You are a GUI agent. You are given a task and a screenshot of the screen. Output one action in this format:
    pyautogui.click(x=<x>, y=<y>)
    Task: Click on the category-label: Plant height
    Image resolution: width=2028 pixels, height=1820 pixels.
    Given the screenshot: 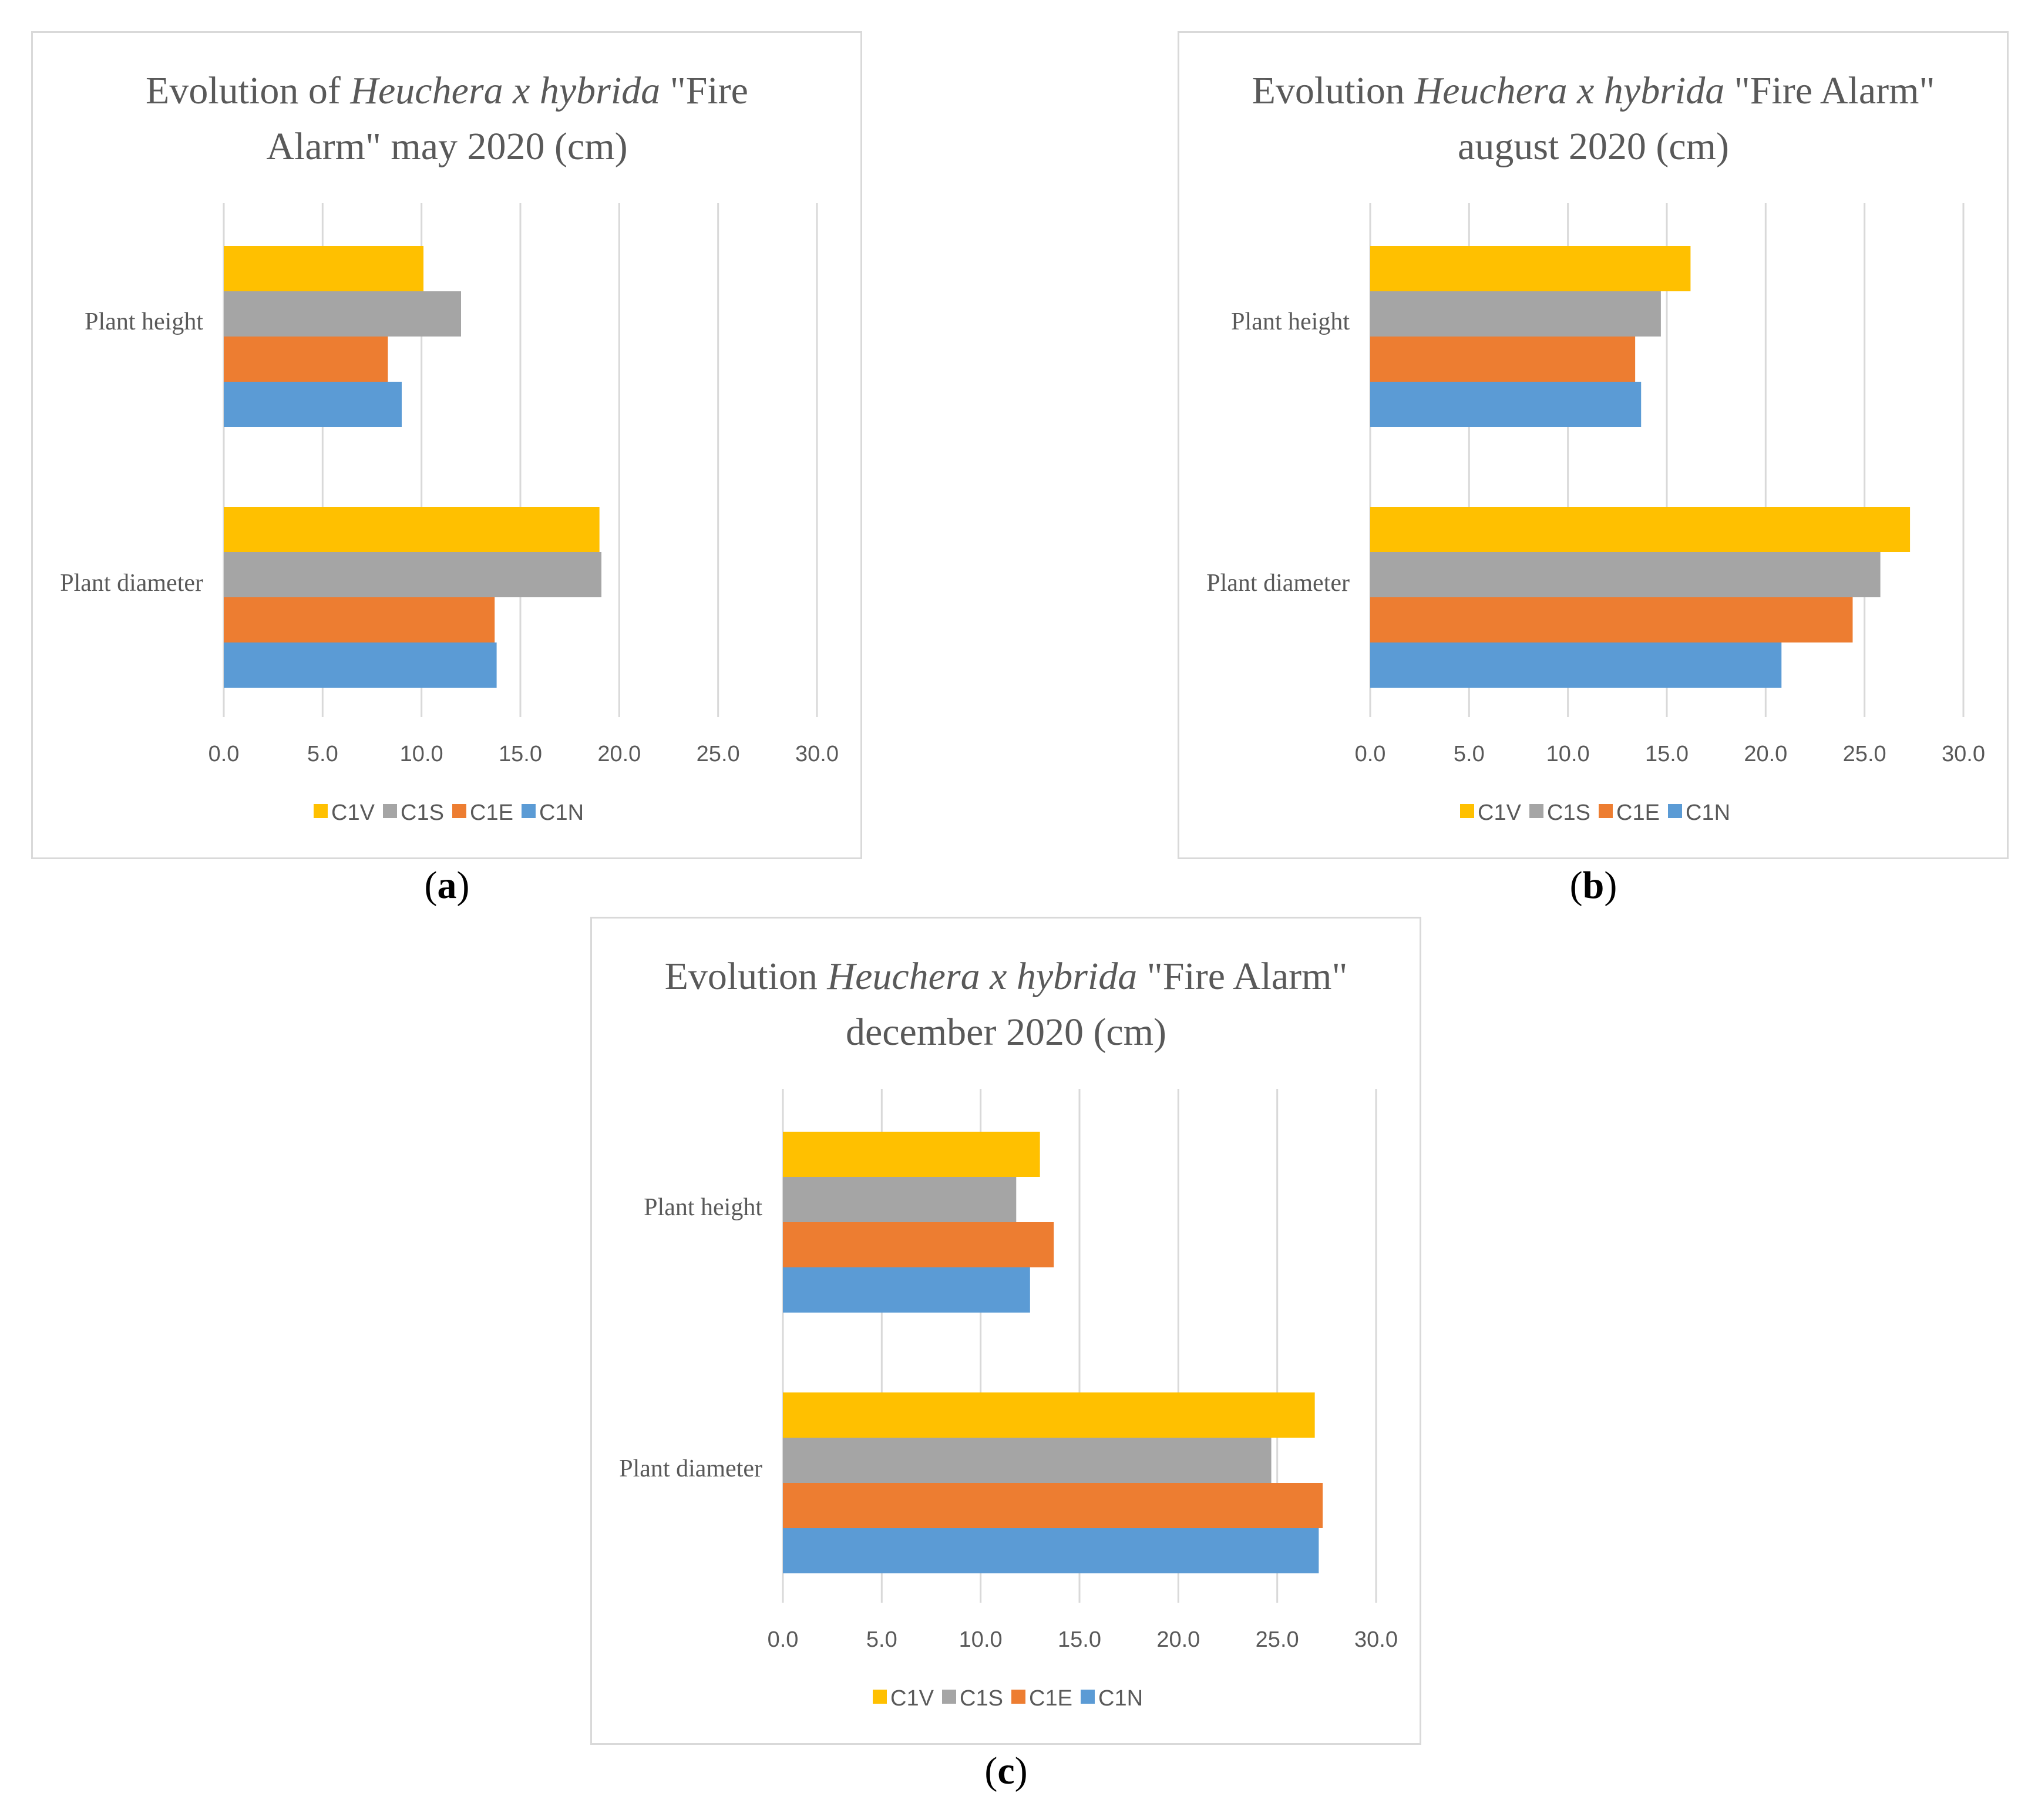 What is the action you would take?
    pyautogui.click(x=703, y=1207)
    